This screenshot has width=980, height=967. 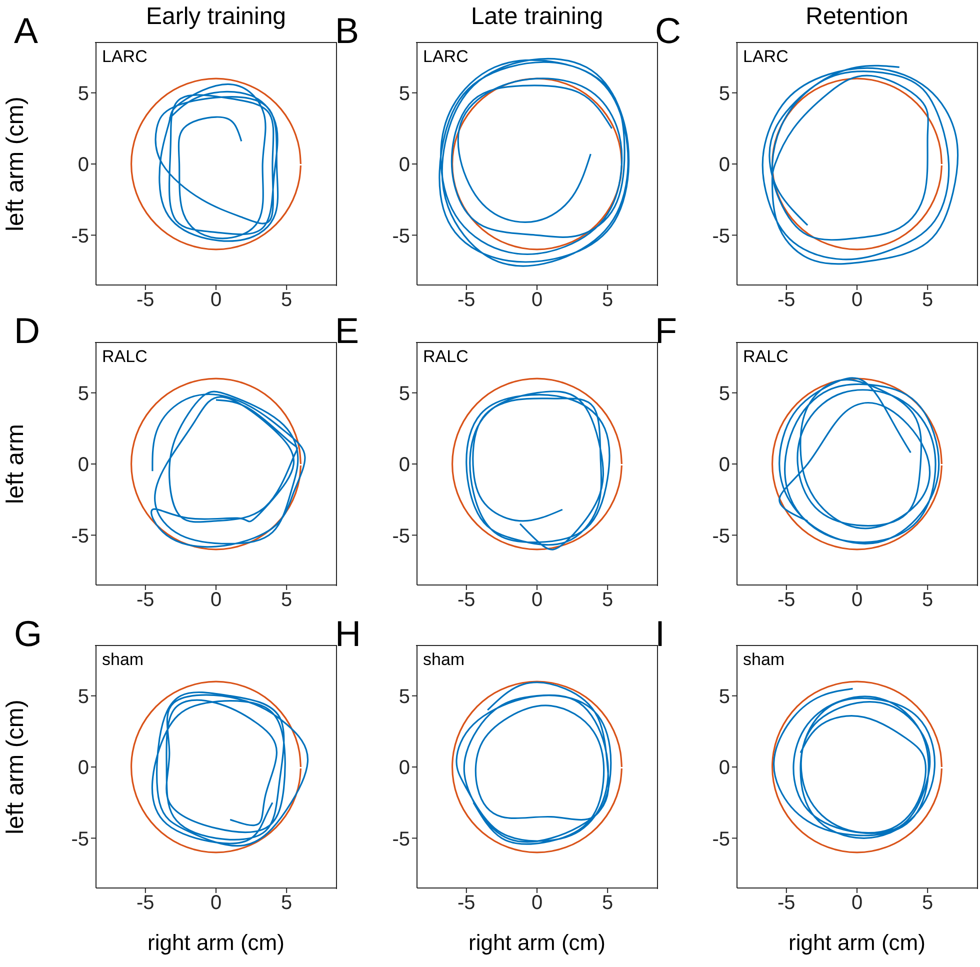 I want to click on text: G, so click(x=28, y=633).